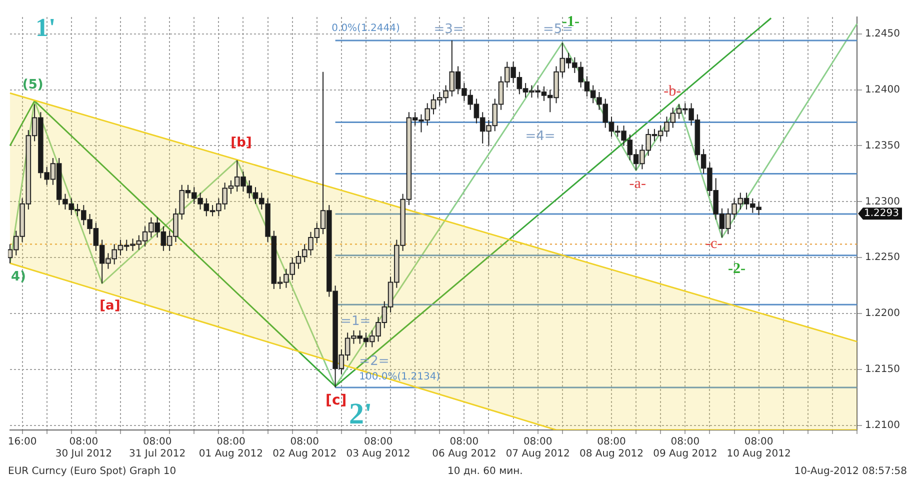 This screenshot has height=488, width=915. What do you see at coordinates (366, 28) in the screenshot?
I see `annotation: 0.0%(1.2444)` at bounding box center [366, 28].